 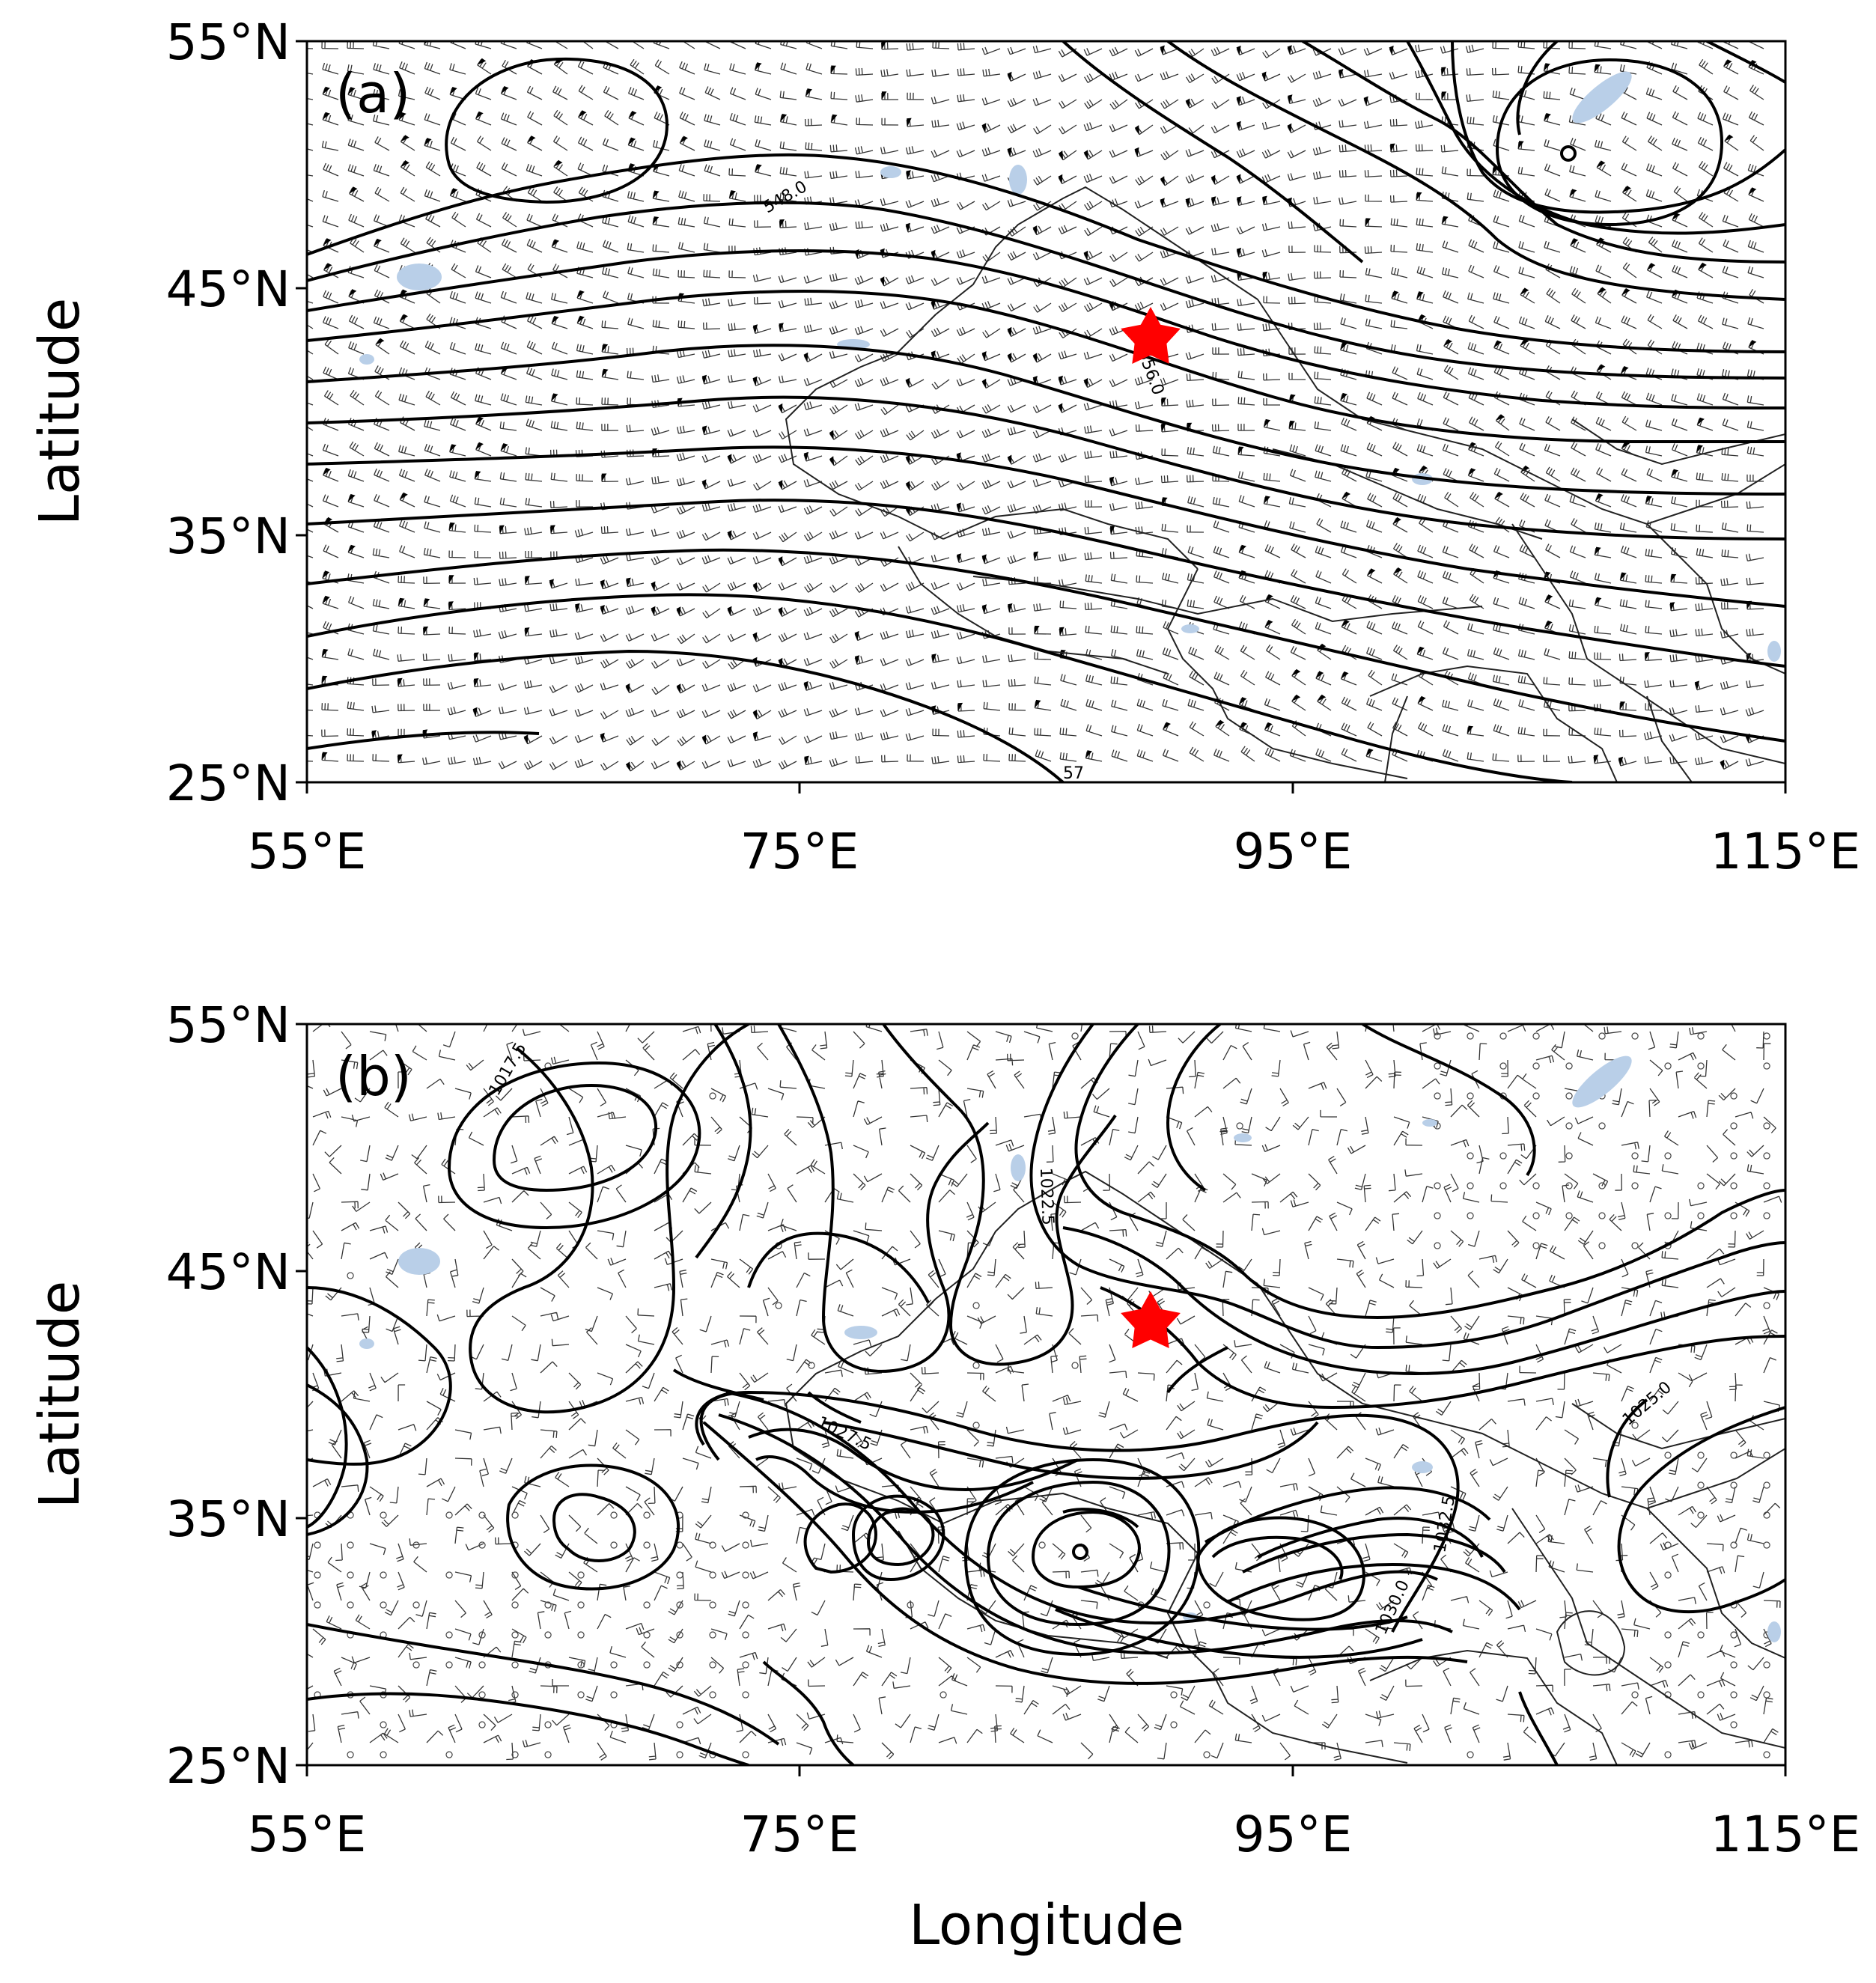 What do you see at coordinates (373, 1076) in the screenshot?
I see `panel-label: (b)` at bounding box center [373, 1076].